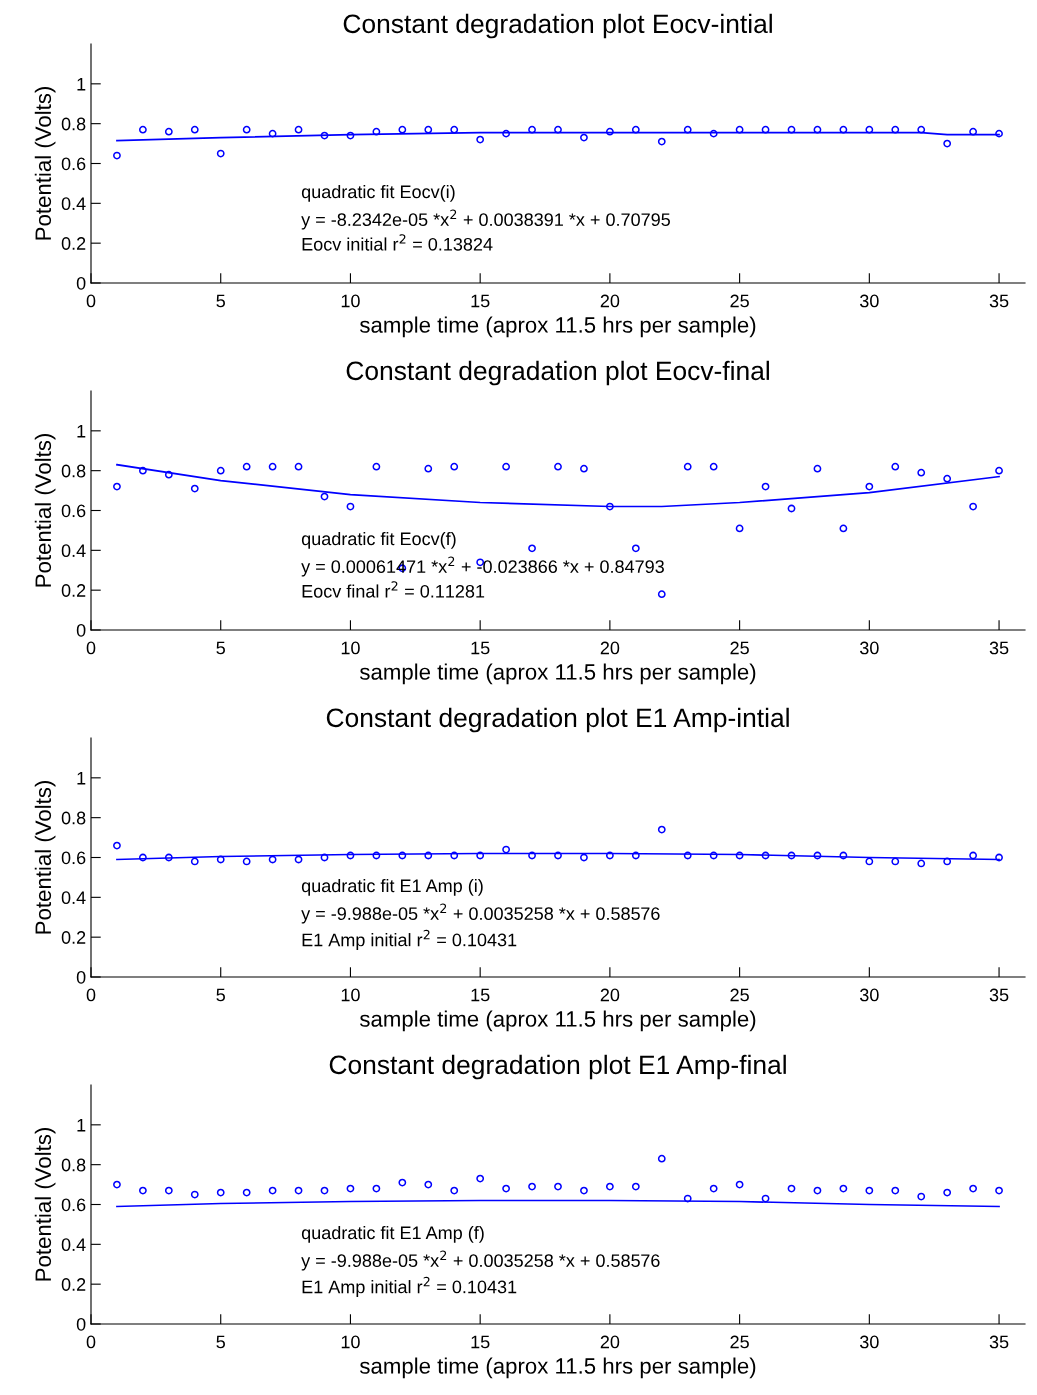 The height and width of the screenshot is (1395, 1037). Describe the element at coordinates (557, 720) in the screenshot. I see `chart-title: Constant degradation plot E1 Amp-intial` at that location.